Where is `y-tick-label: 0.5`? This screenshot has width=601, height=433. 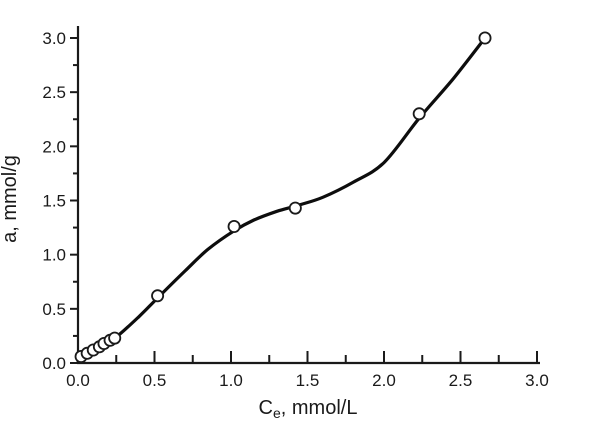
y-tick-label: 0.5 is located at coordinates (54, 309).